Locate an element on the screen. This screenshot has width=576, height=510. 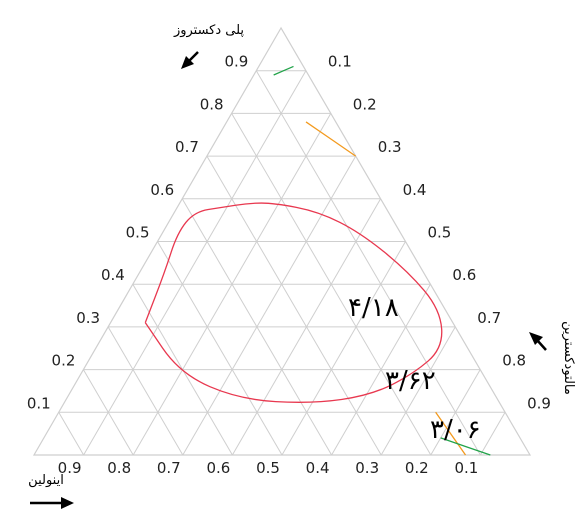
tick-label-left: 0.4 is located at coordinates (113, 275).